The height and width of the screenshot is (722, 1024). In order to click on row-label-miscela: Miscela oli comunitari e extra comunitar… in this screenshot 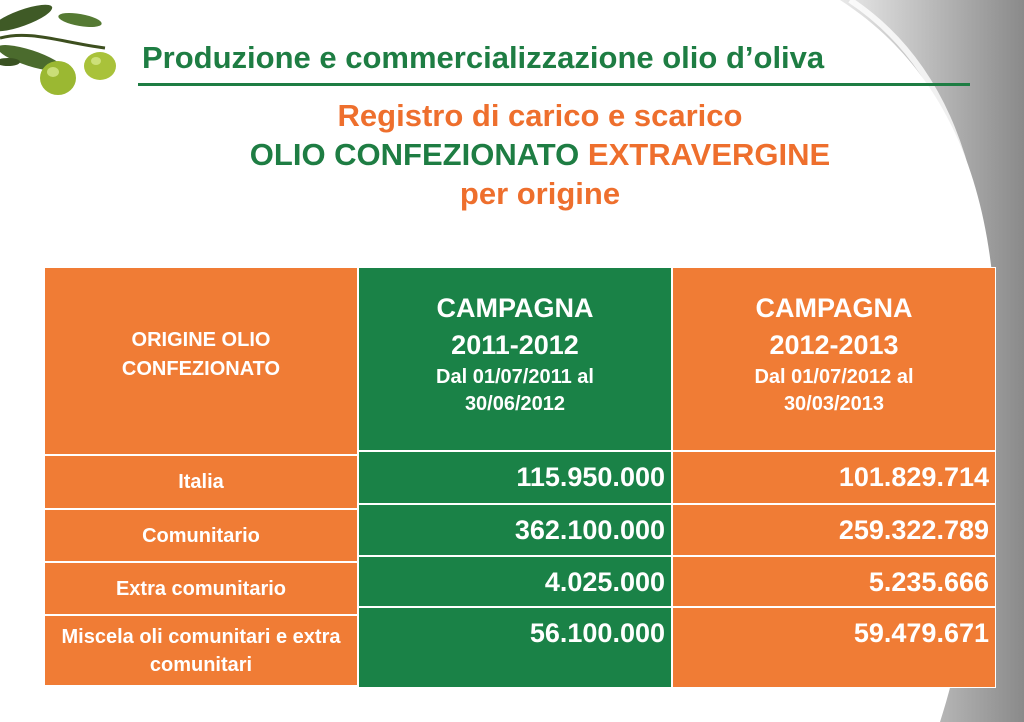, I will do `click(201, 650)`.